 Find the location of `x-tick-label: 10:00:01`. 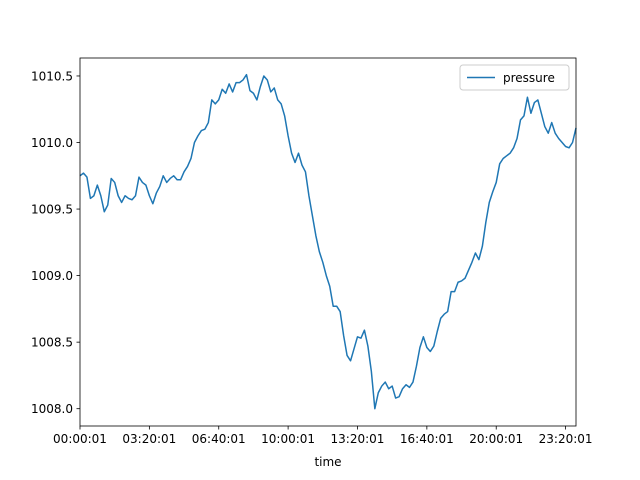

x-tick-label: 10:00:01 is located at coordinates (288, 439).